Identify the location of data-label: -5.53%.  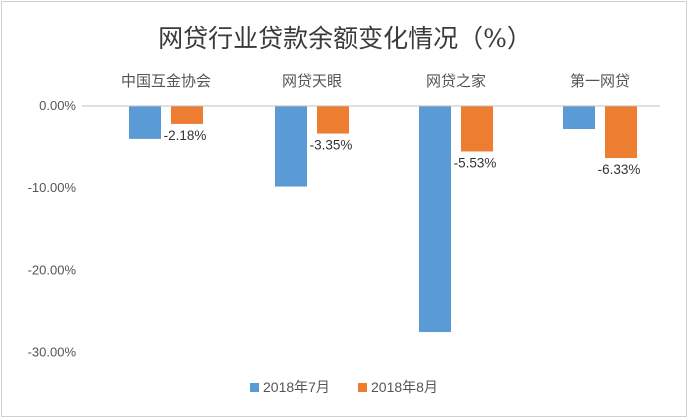
(475, 162).